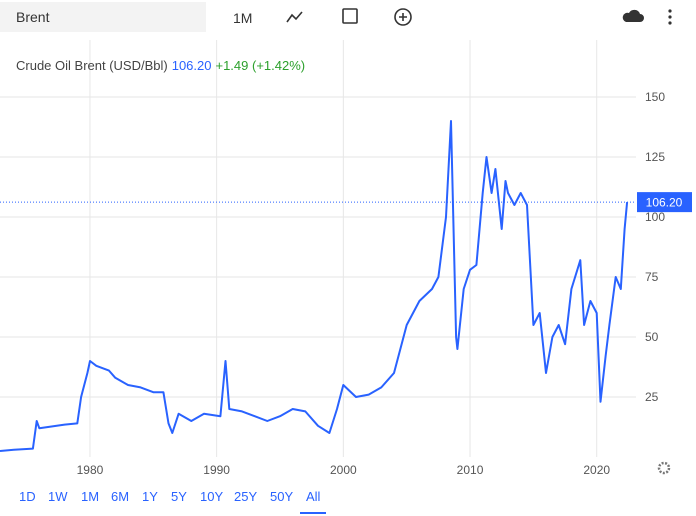 This screenshot has height=516, width=696. What do you see at coordinates (294, 17) in the screenshot?
I see `chart-type-icon` at bounding box center [294, 17].